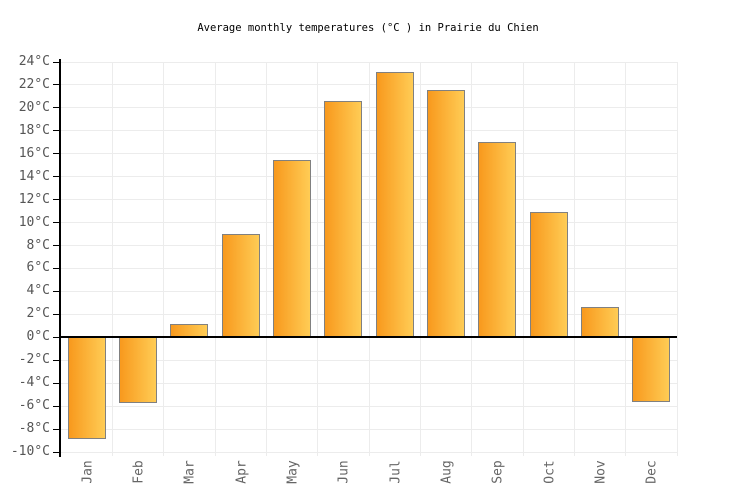 The image size is (736, 500). I want to click on x-tick-label-nov: Nov, so click(601, 472).